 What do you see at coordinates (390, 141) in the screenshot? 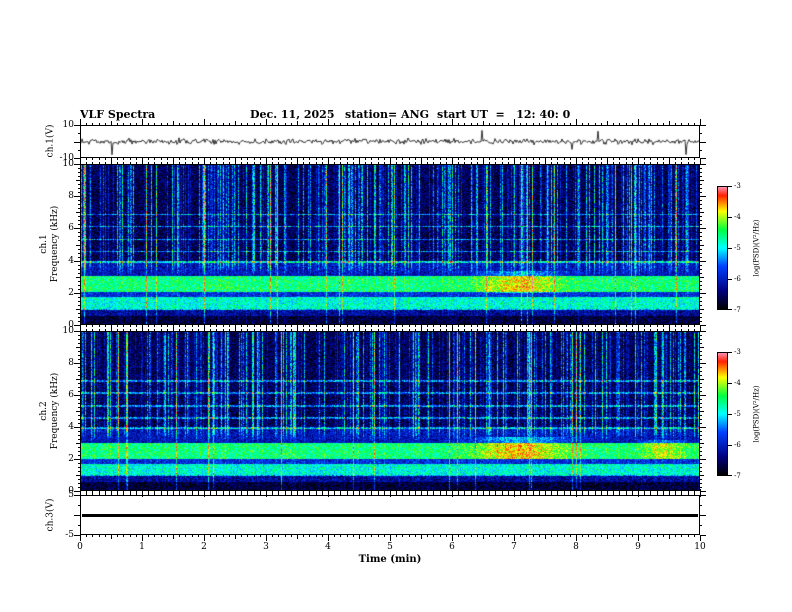
I see `ch1-waveform-panel` at bounding box center [390, 141].